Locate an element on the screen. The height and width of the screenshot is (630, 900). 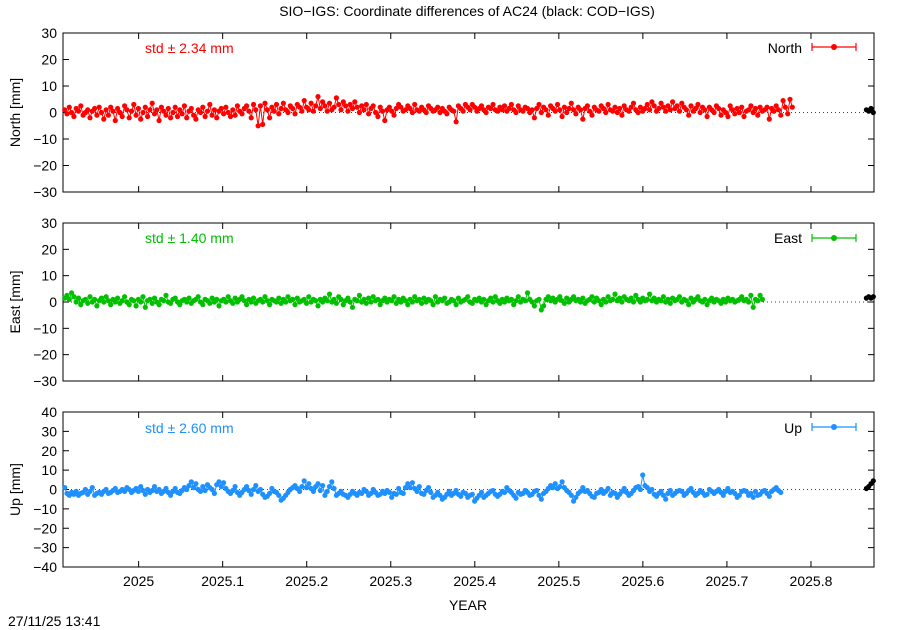
std-label-east: std ± 1.40 mm is located at coordinates (189, 238).